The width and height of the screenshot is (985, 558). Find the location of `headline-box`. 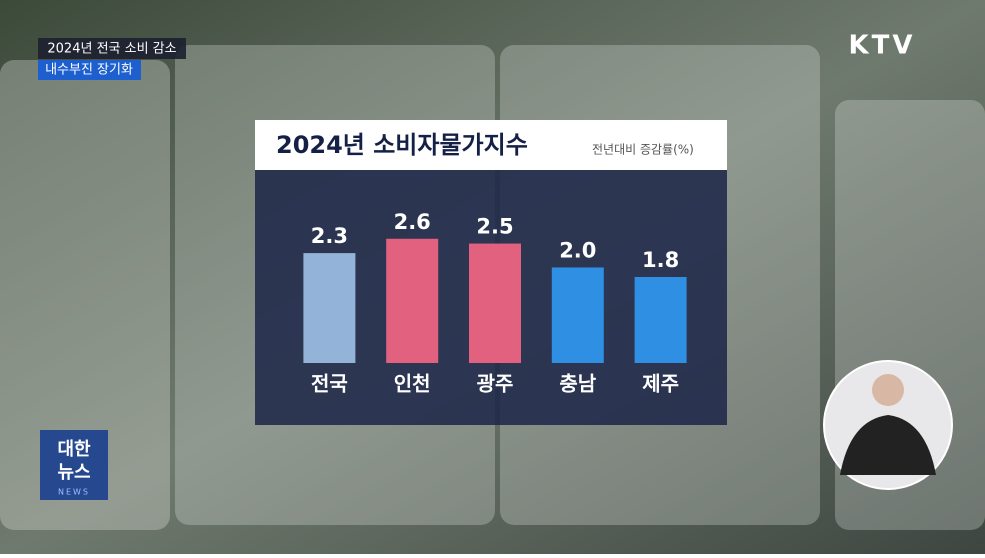

headline-box is located at coordinates (112, 48).